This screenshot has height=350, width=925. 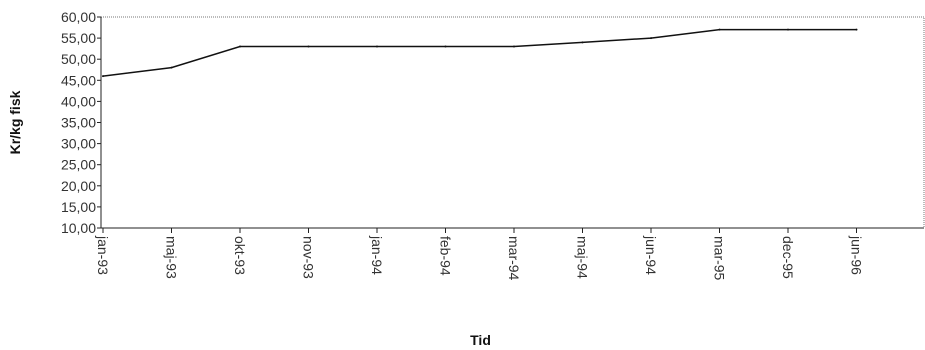 What do you see at coordinates (15, 122) in the screenshot?
I see `y-axis-title: Kr/kg fisk` at bounding box center [15, 122].